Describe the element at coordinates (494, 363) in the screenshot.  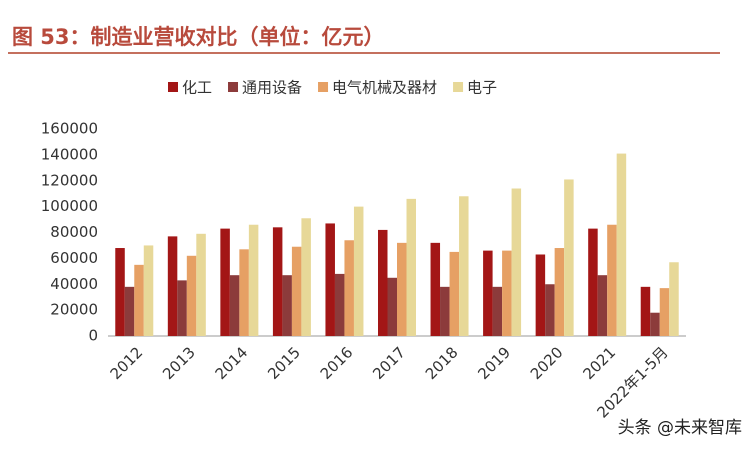
I see `x-tick-label: 2019` at that location.